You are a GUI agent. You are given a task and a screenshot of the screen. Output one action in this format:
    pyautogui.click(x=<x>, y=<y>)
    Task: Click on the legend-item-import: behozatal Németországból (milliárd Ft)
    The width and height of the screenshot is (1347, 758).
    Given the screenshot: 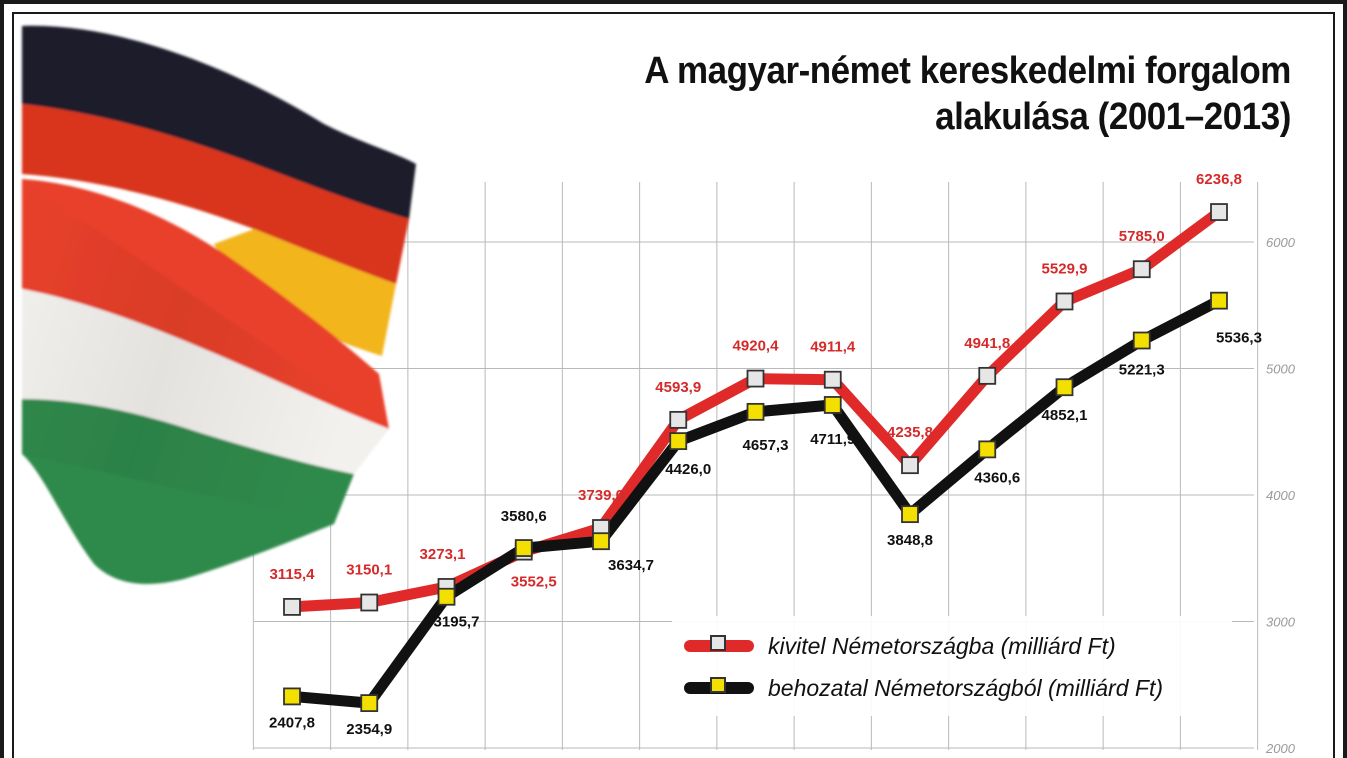 What is the action you would take?
    pyautogui.click(x=923, y=688)
    